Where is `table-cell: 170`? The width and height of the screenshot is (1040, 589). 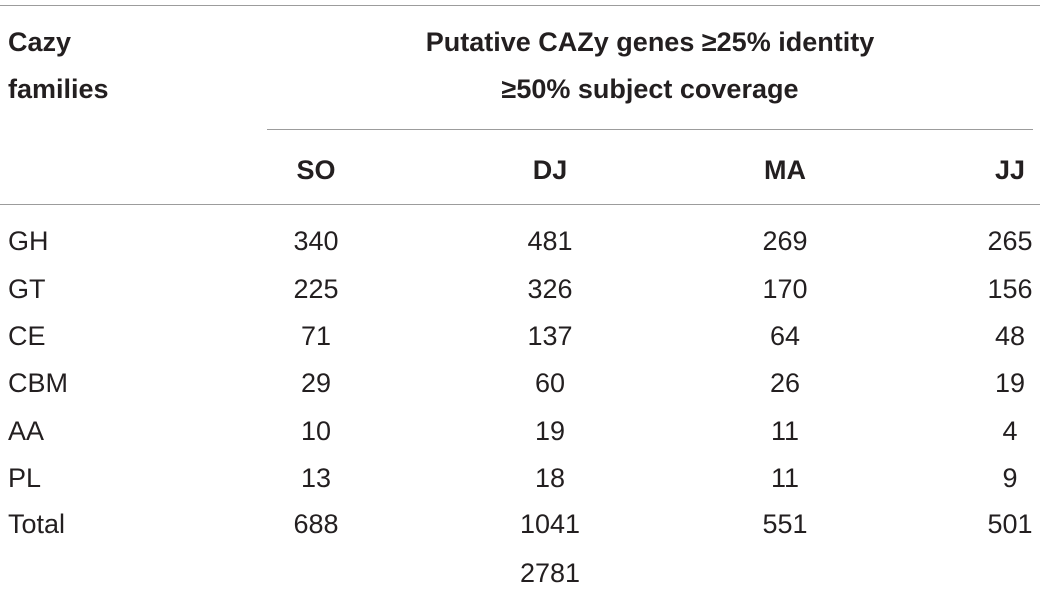 table-cell: 170 is located at coordinates (785, 289).